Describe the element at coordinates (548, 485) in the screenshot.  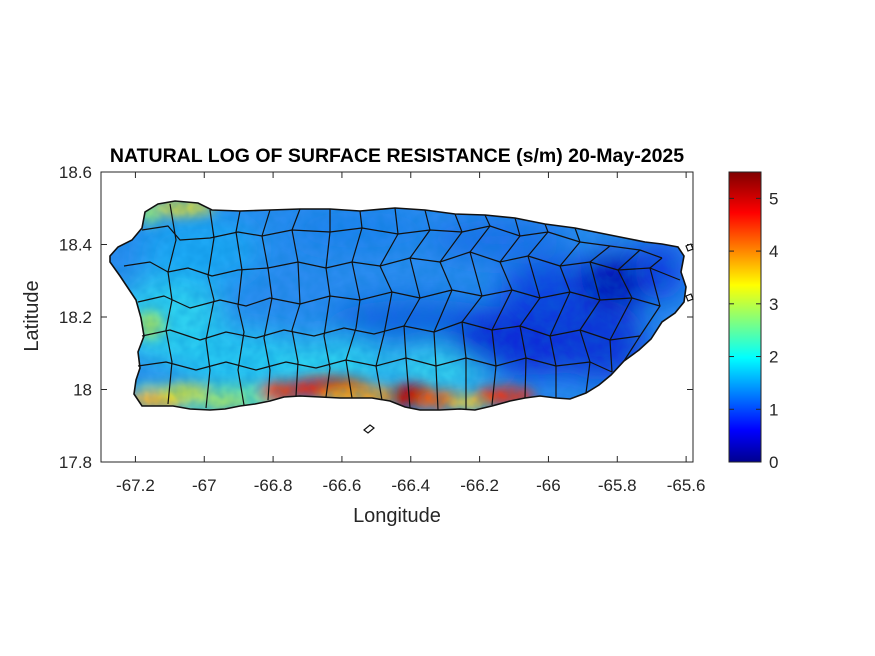
I see `x-tick-label: -66` at that location.